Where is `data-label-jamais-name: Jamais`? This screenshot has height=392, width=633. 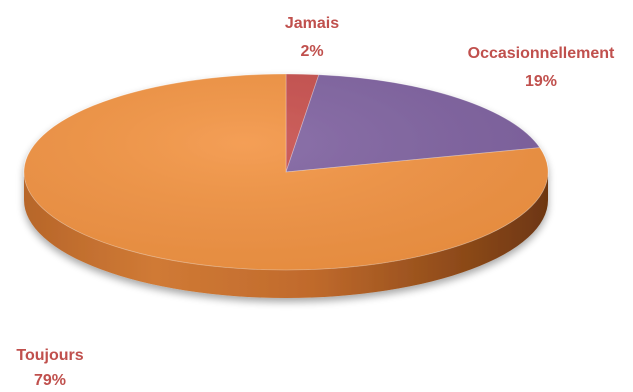
data-label-jamais-name: Jamais is located at coordinates (312, 23).